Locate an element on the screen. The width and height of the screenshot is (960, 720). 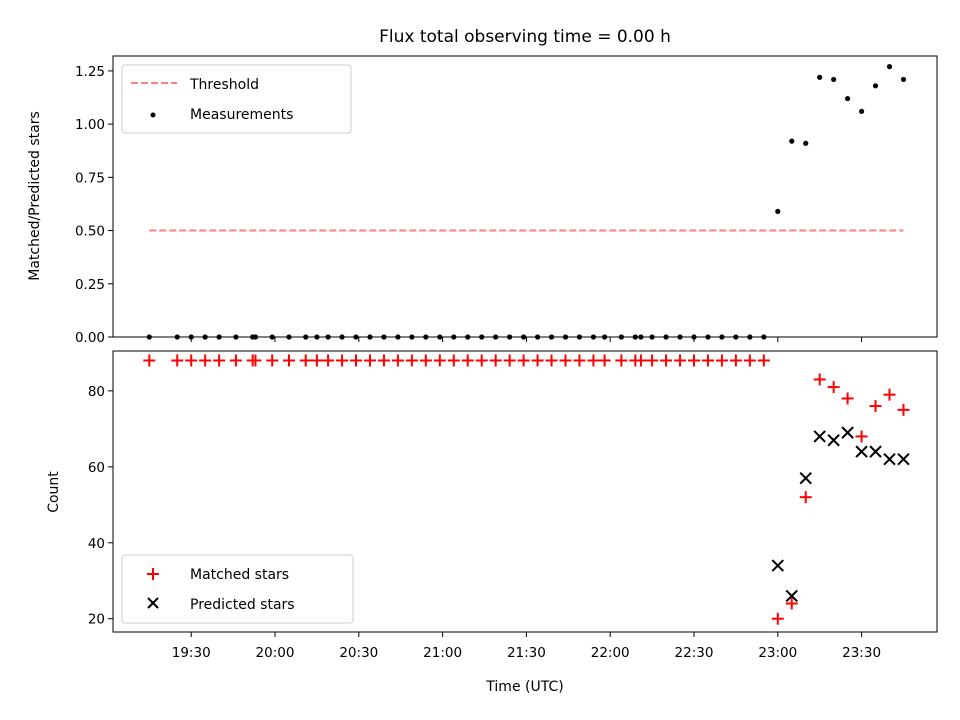
x-tick-label: 22:30 is located at coordinates (694, 653).